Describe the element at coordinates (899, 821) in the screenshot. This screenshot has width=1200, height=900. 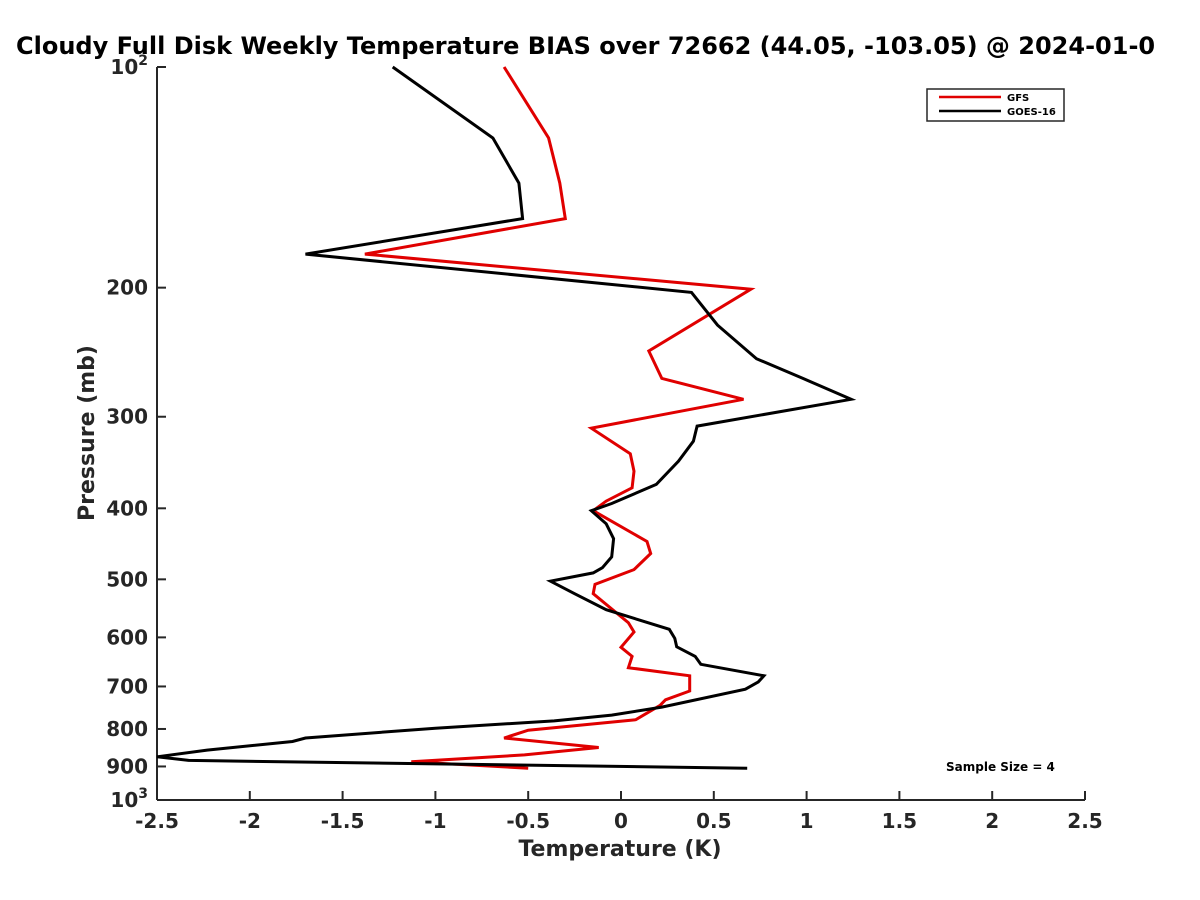
I see `x-tick-label: 1.5` at that location.